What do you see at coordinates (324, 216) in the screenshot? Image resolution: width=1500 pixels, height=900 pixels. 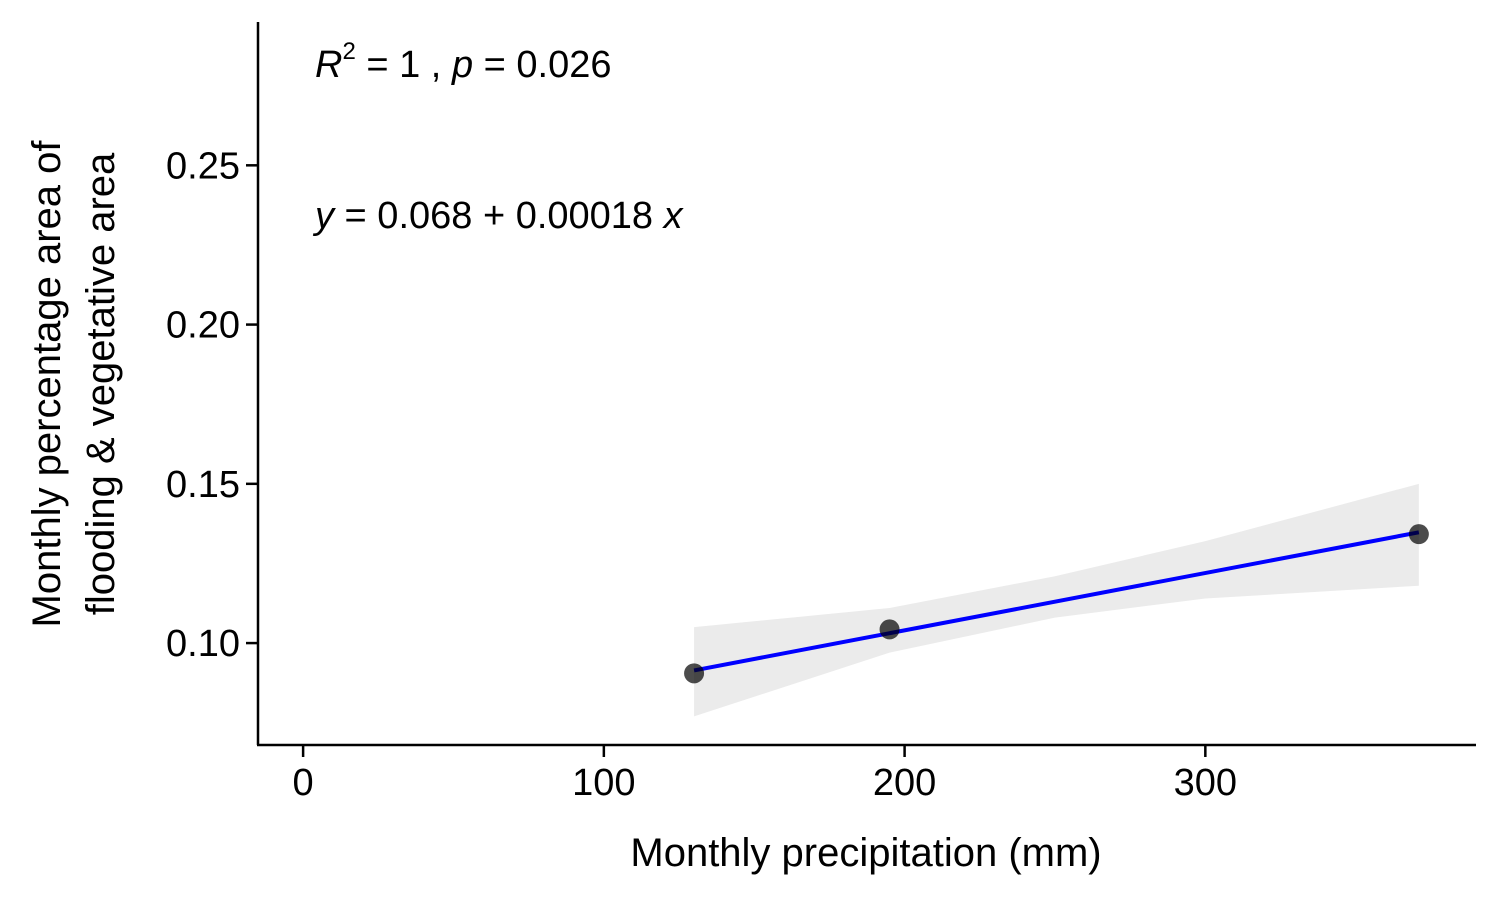 I see `eq-y: y` at bounding box center [324, 216].